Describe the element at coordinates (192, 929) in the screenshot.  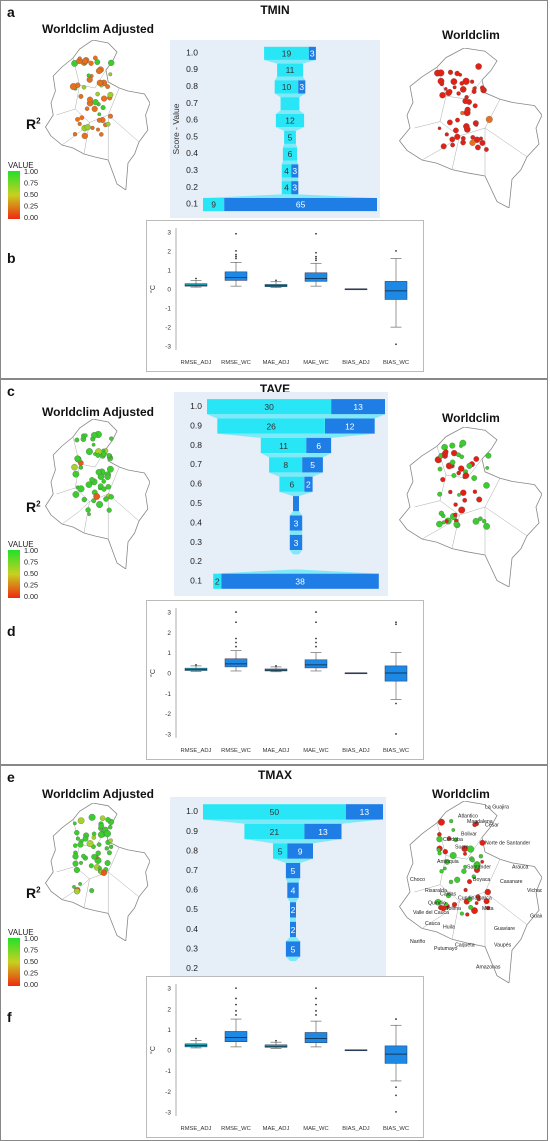
I see `funnel-level-label: 0.4` at that location.